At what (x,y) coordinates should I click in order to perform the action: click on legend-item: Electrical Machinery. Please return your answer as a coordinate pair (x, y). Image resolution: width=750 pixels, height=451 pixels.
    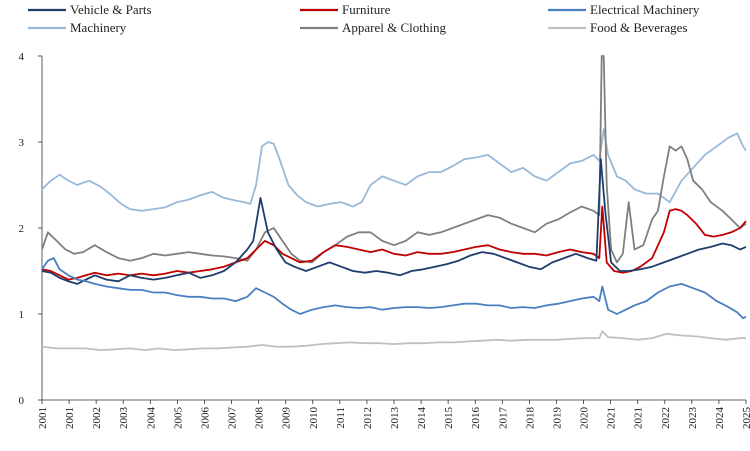
    Looking at the image, I should click on (624, 9).